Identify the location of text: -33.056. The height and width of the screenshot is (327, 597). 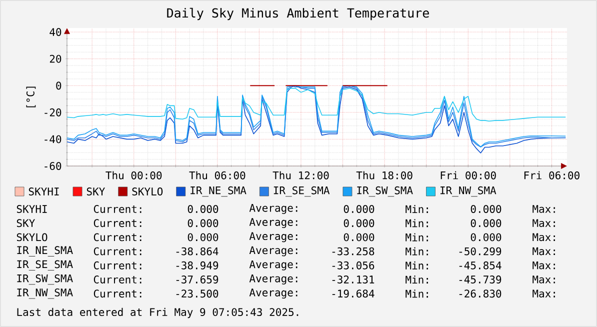
(353, 265).